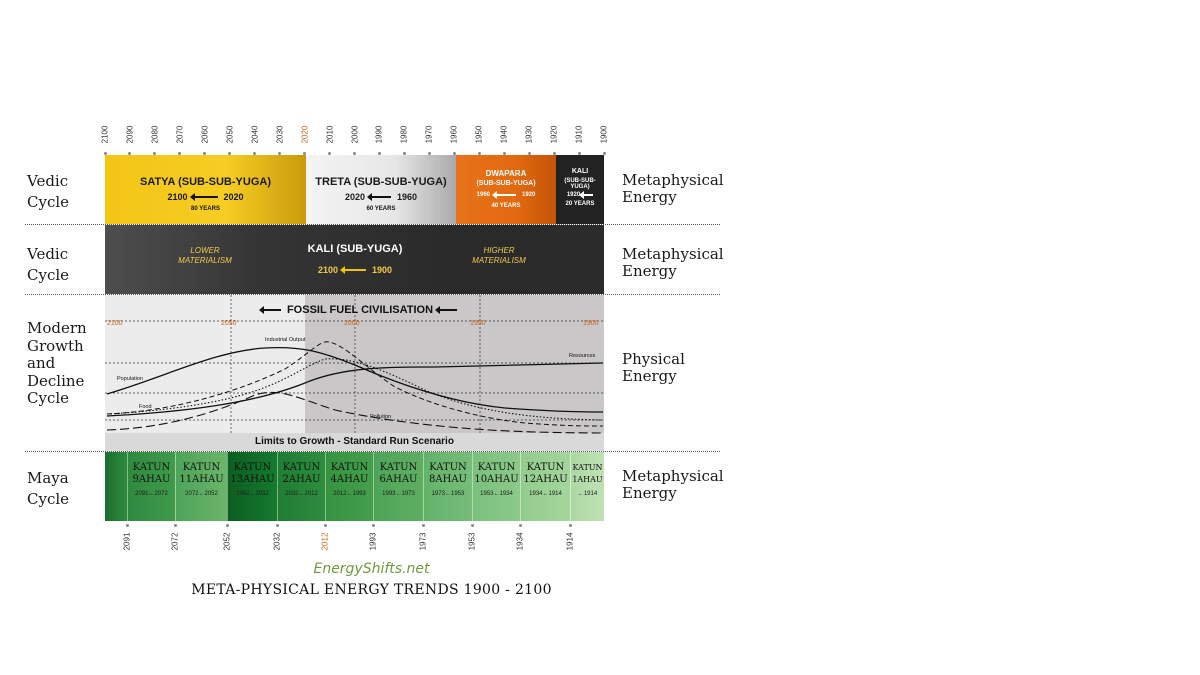 Image resolution: width=1200 pixels, height=675 pixels. What do you see at coordinates (325, 541) in the screenshot?
I see `bottom-year-tick: 2012` at bounding box center [325, 541].